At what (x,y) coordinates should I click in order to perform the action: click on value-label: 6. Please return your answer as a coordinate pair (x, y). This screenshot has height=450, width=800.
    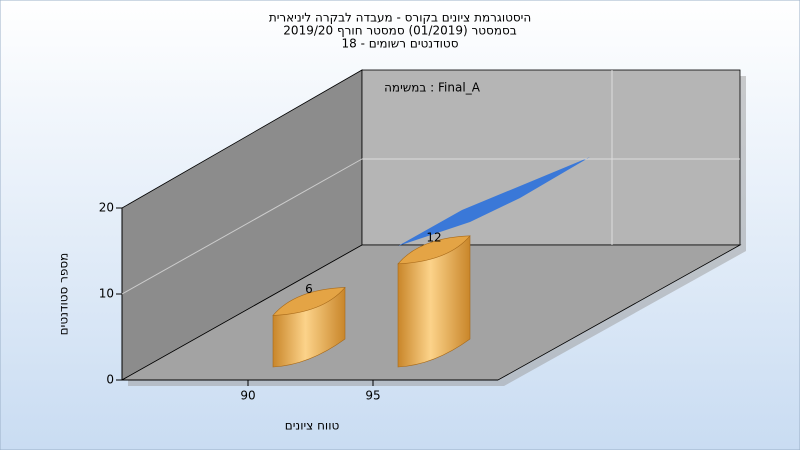
    Looking at the image, I should click on (309, 289).